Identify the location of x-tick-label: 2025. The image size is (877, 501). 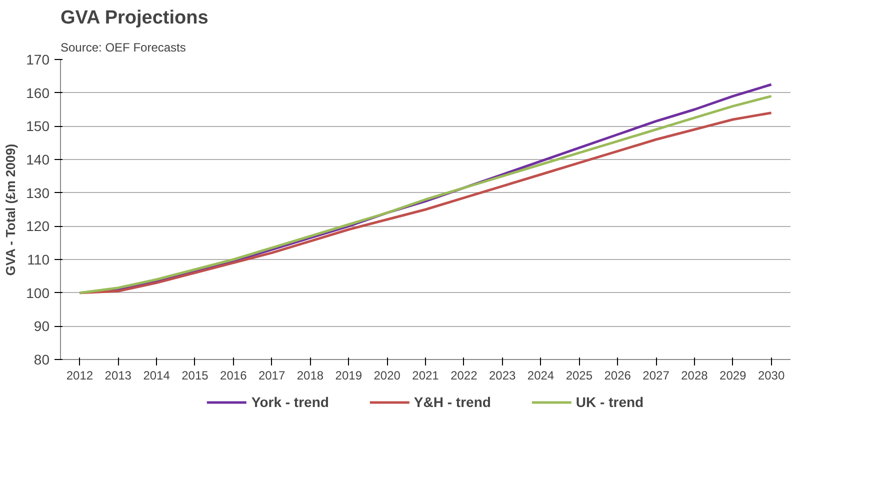
(579, 375).